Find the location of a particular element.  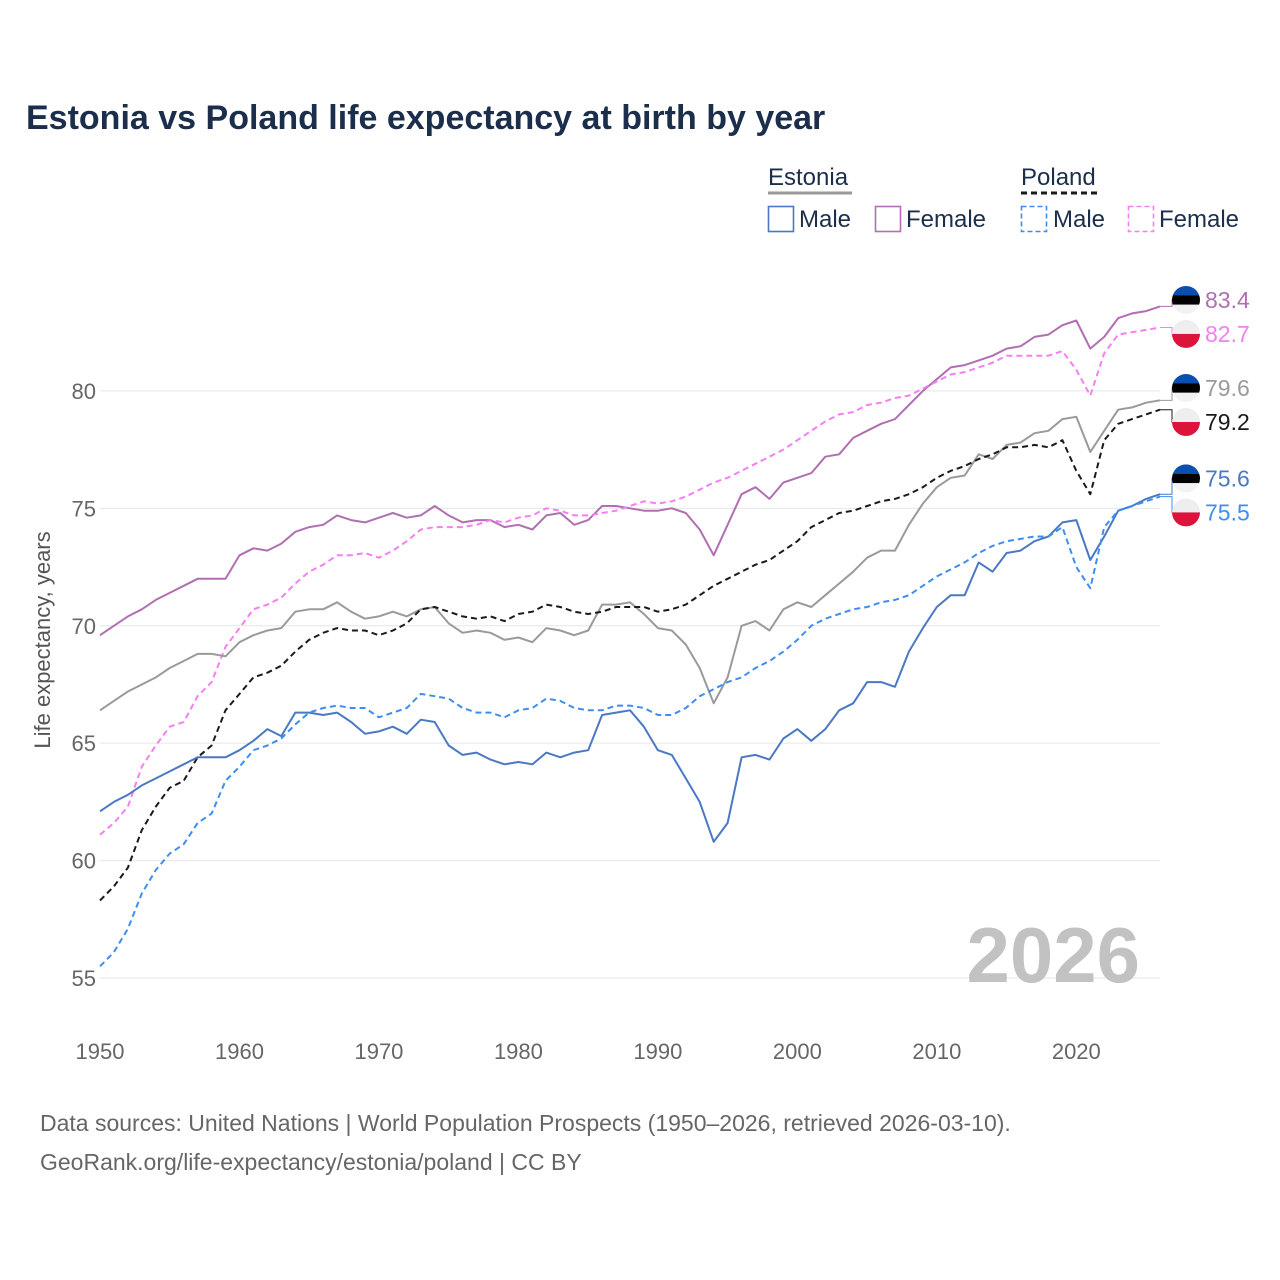

end-label-pol_total: 79.2 is located at coordinates (1227, 422).